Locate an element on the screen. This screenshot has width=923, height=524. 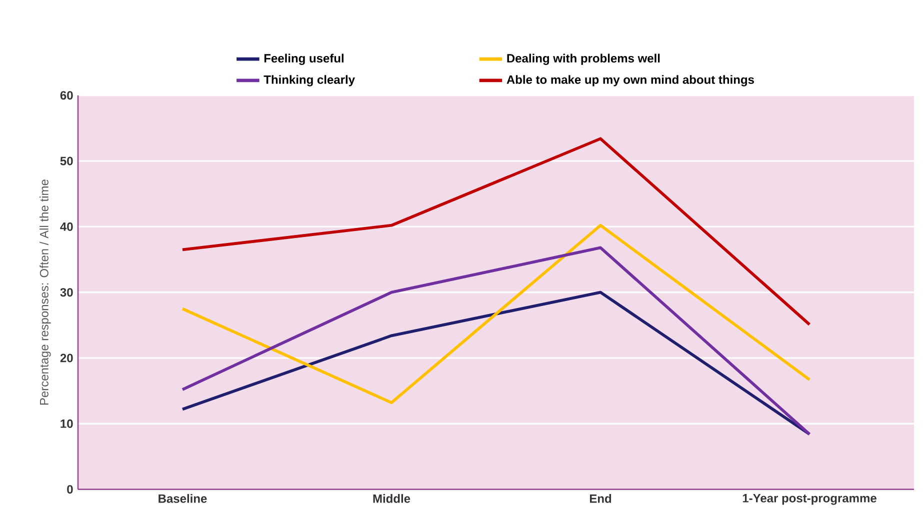
legend-label: Feeling useful is located at coordinates (304, 59).